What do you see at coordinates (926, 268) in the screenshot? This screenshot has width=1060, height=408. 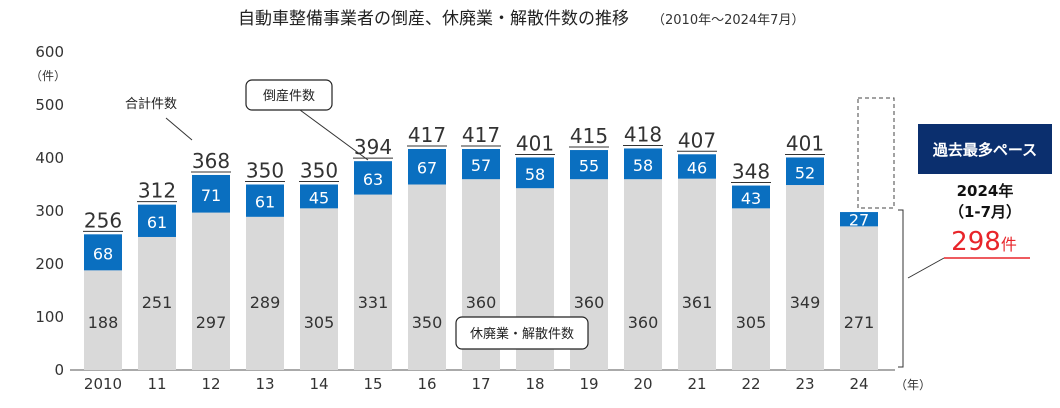 I see `annotation-leader` at bounding box center [926, 268].